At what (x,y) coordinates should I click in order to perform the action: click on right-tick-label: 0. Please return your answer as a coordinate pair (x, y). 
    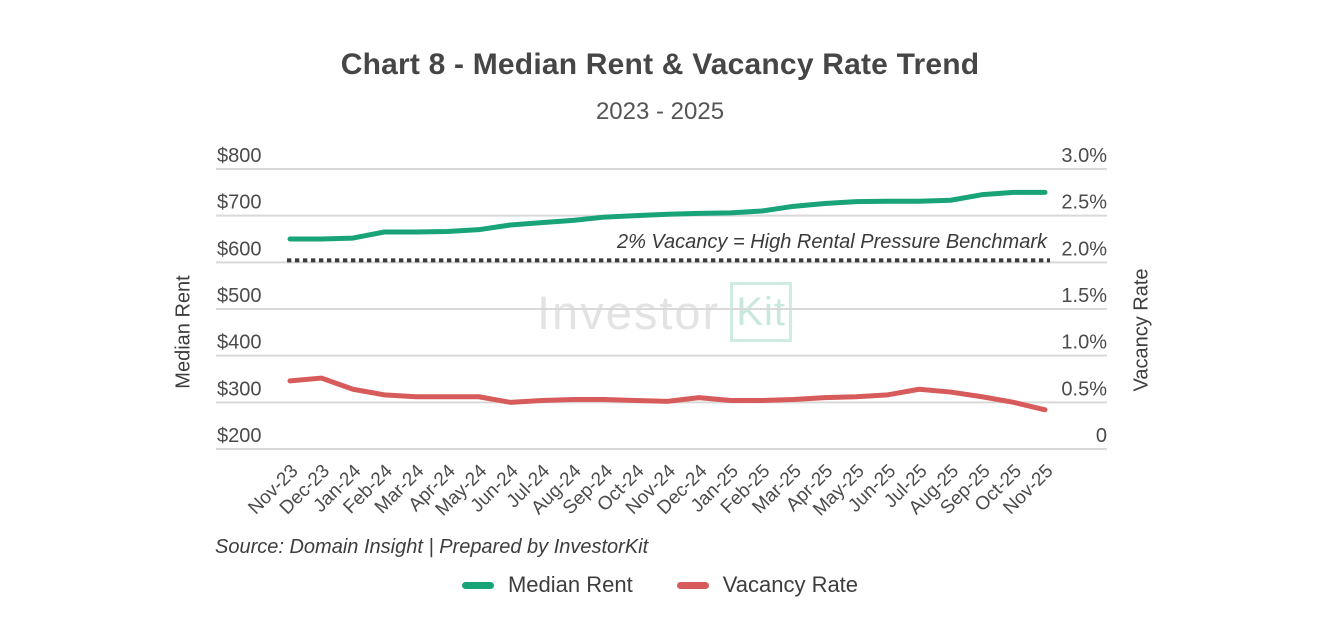
    Looking at the image, I should click on (1101, 436).